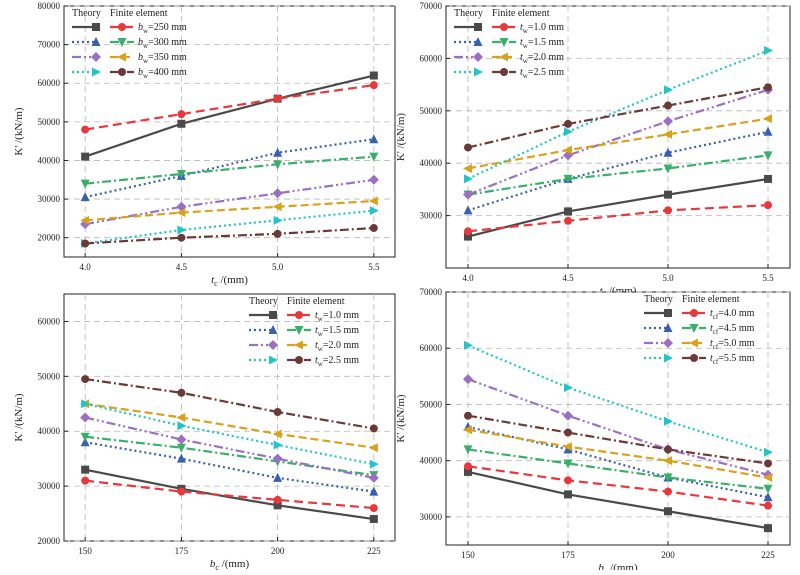  Describe the element at coordinates (468, 555) in the screenshot. I see `x-tick-label: 150` at that location.